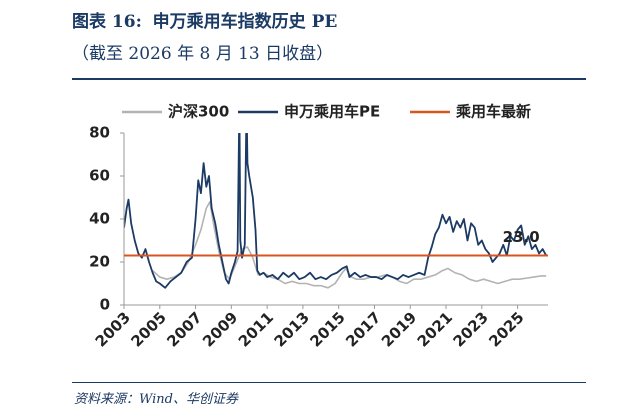 Image resolution: width=620 pixels, height=418 pixels. I want to click on x-tick-label: 2019, so click(399, 329).